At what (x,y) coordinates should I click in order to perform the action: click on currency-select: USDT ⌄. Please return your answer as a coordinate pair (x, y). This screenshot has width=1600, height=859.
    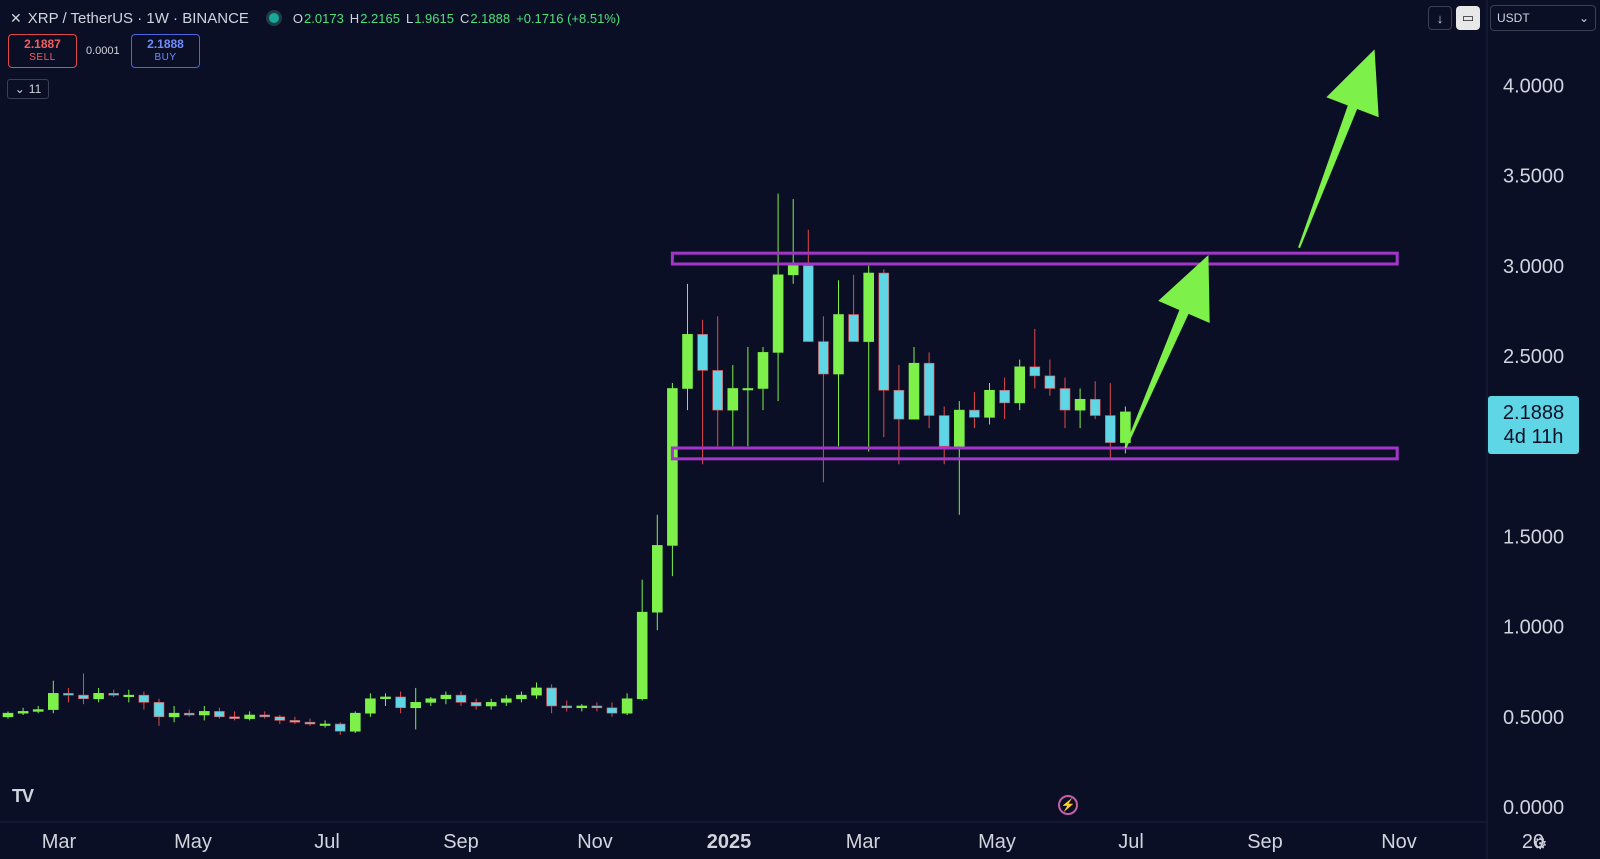
    Looking at the image, I should click on (1543, 18).